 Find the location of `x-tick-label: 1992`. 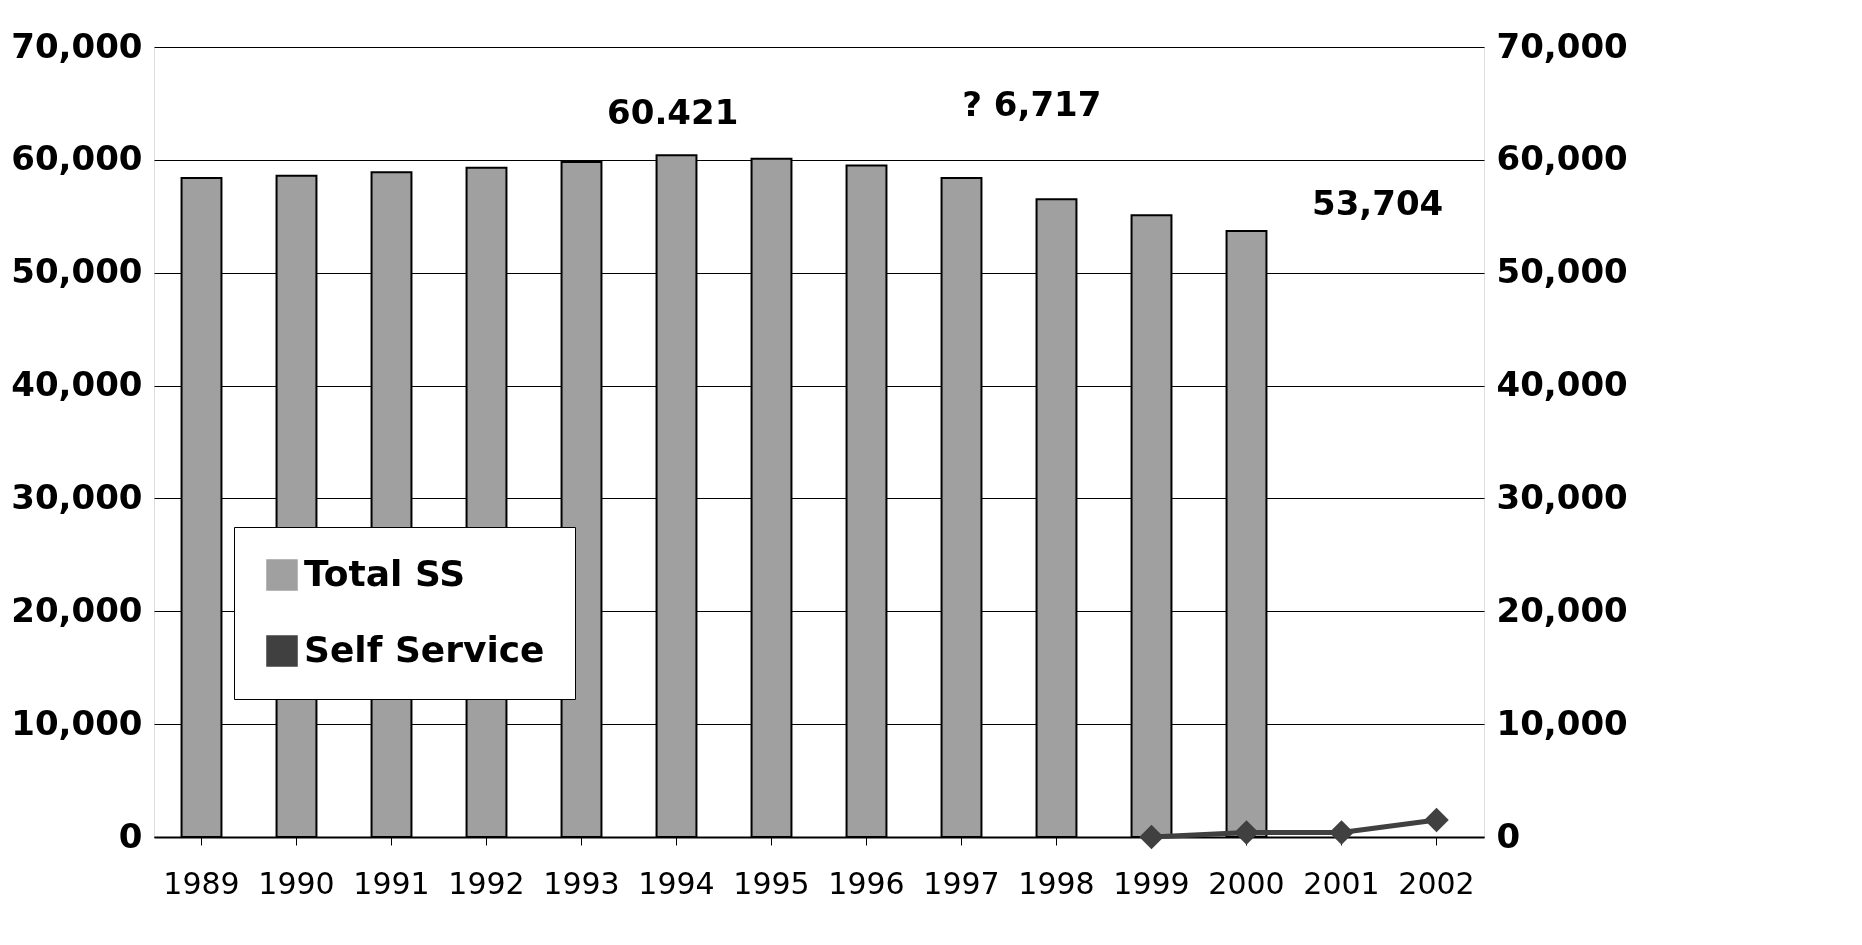

x-tick-label: 1992 is located at coordinates (486, 883).